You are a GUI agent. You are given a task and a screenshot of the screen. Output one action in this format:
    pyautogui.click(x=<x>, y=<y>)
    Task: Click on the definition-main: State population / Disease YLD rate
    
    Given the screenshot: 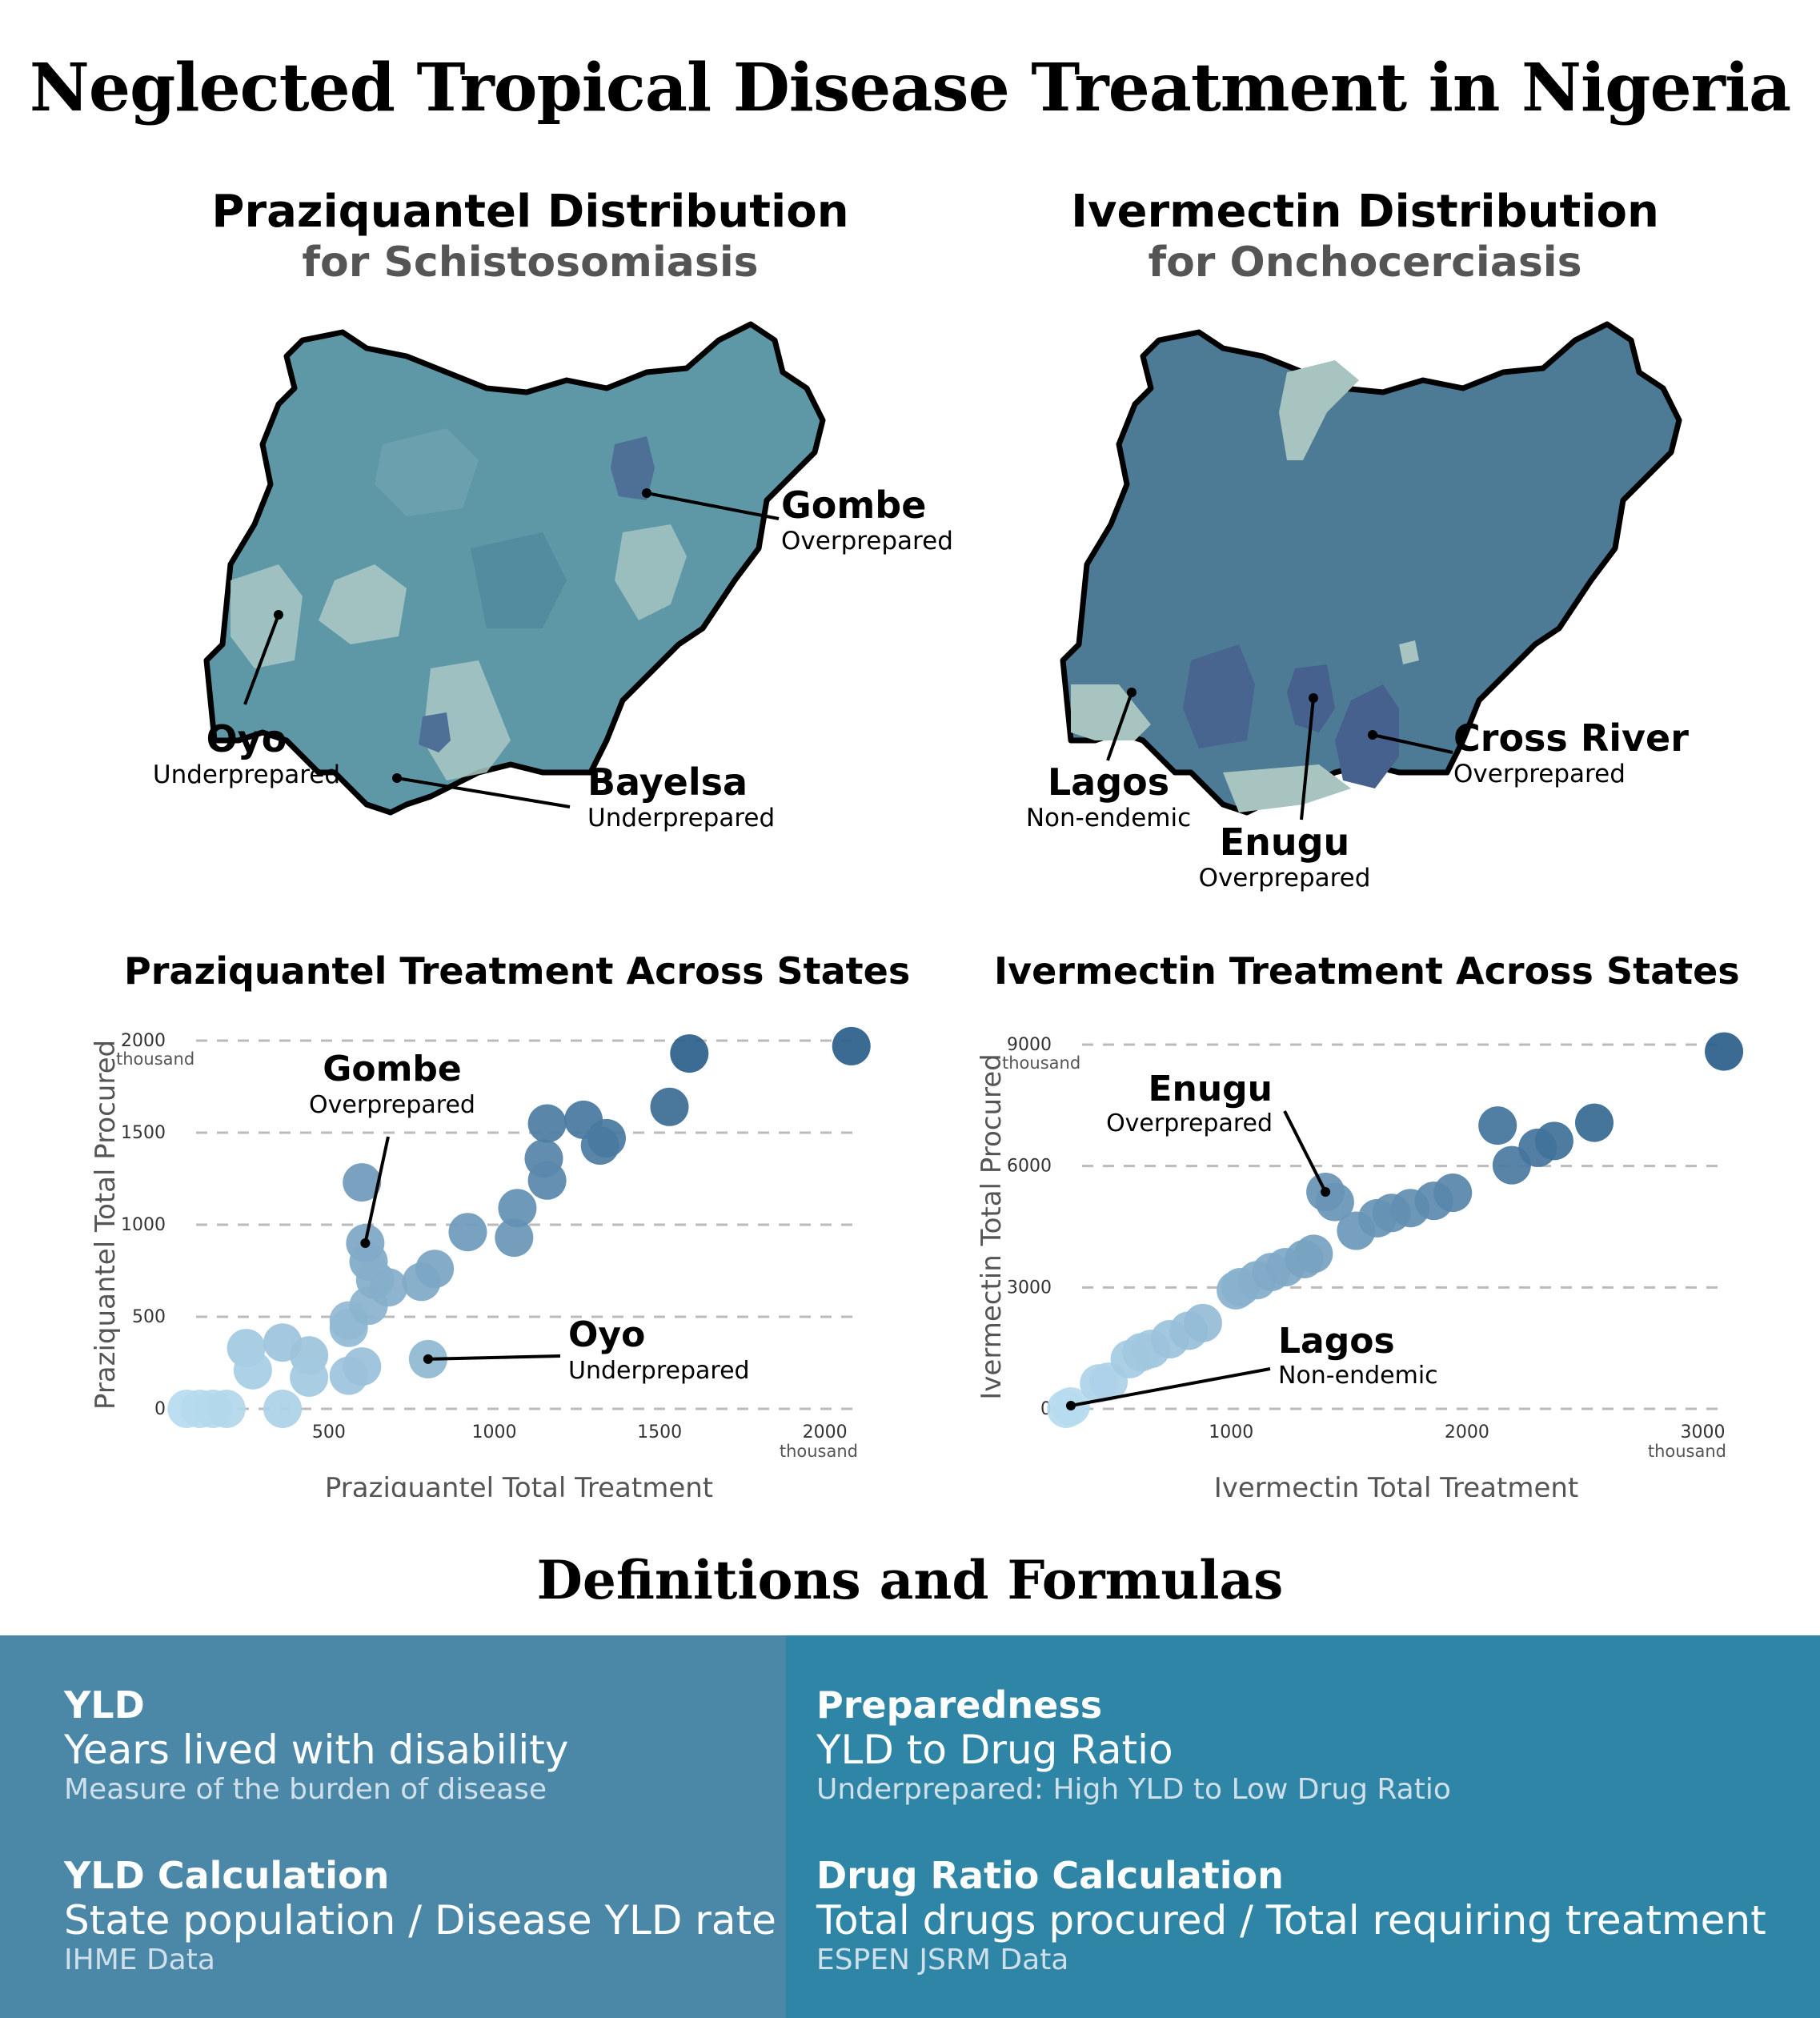 What is the action you would take?
    pyautogui.click(x=420, y=1920)
    